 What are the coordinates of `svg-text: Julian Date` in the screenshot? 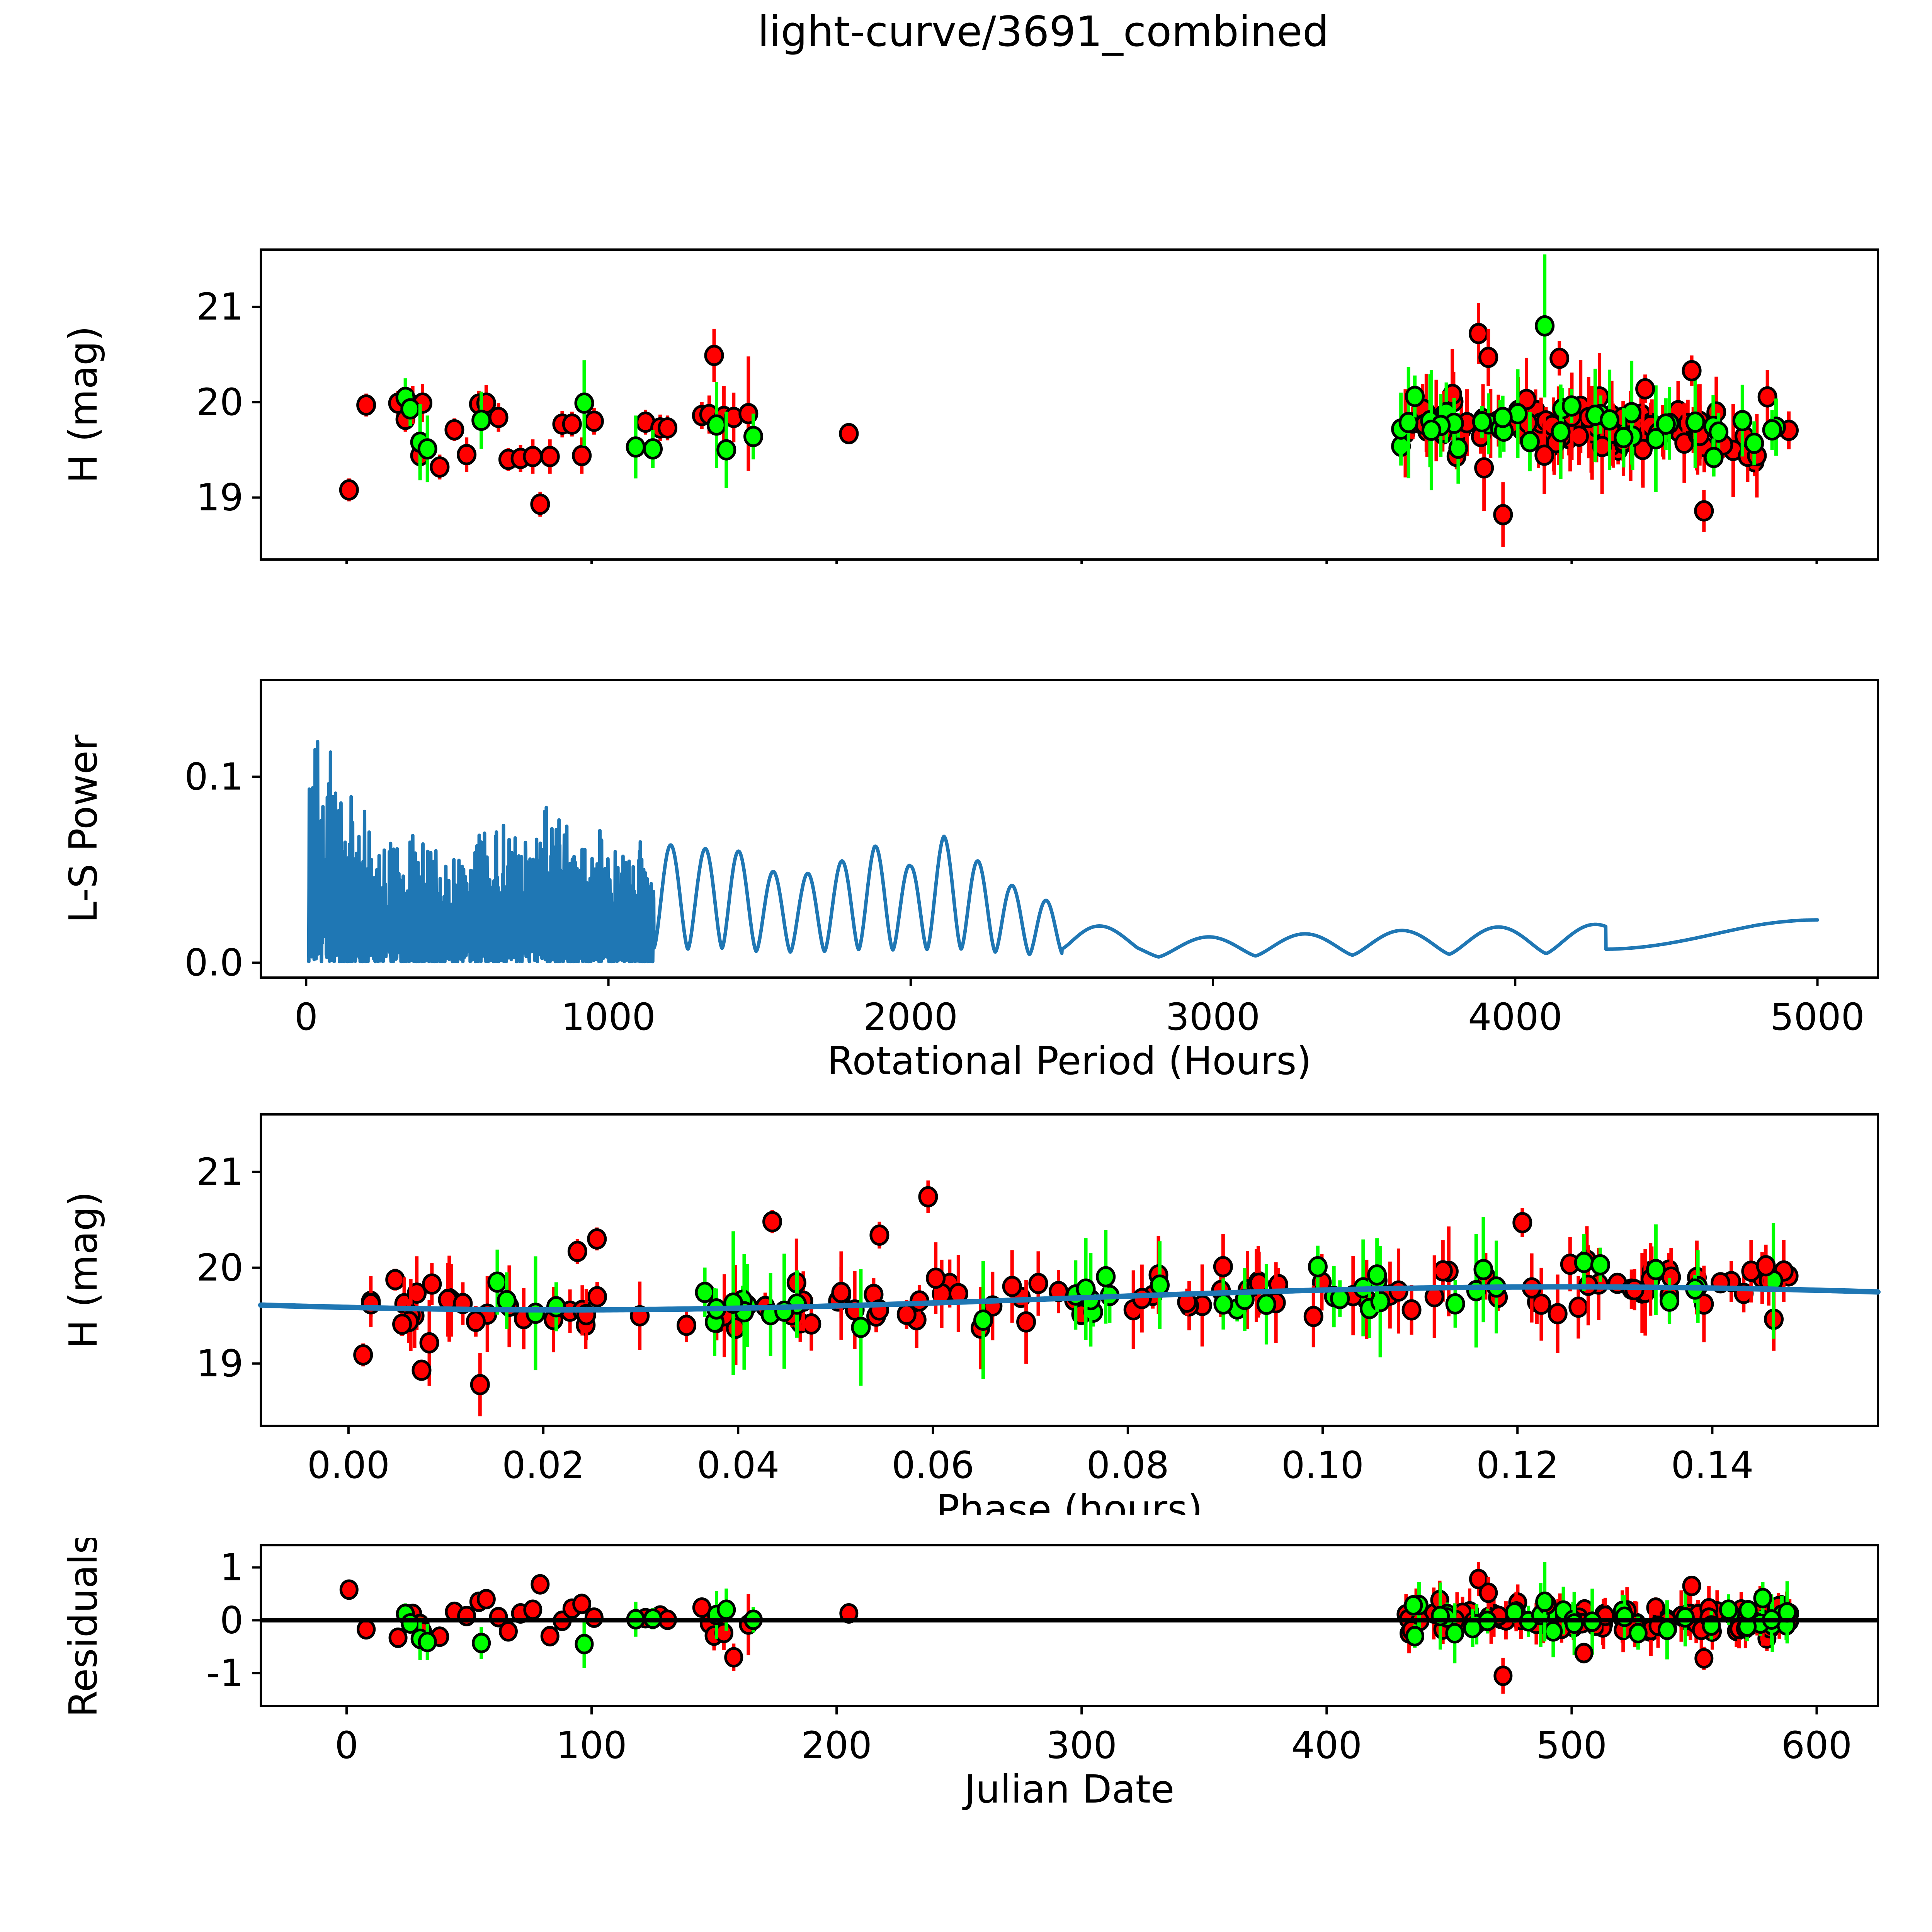 It's located at (1069, 1789).